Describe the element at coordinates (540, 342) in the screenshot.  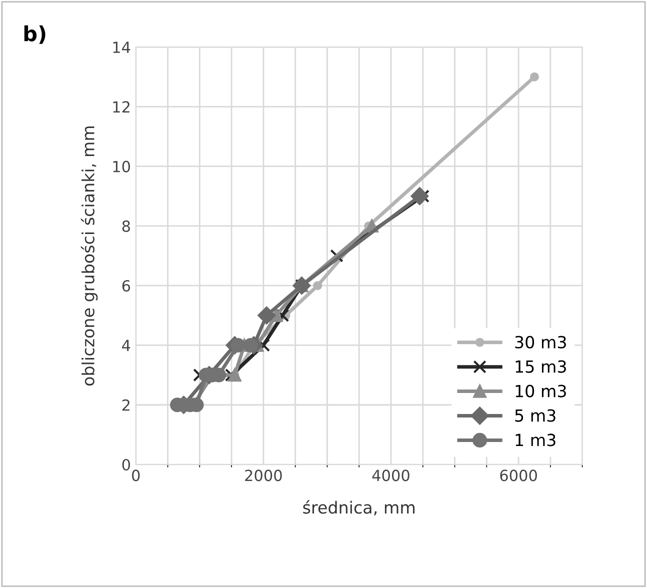
I see `legend-label: 30 m3` at that location.